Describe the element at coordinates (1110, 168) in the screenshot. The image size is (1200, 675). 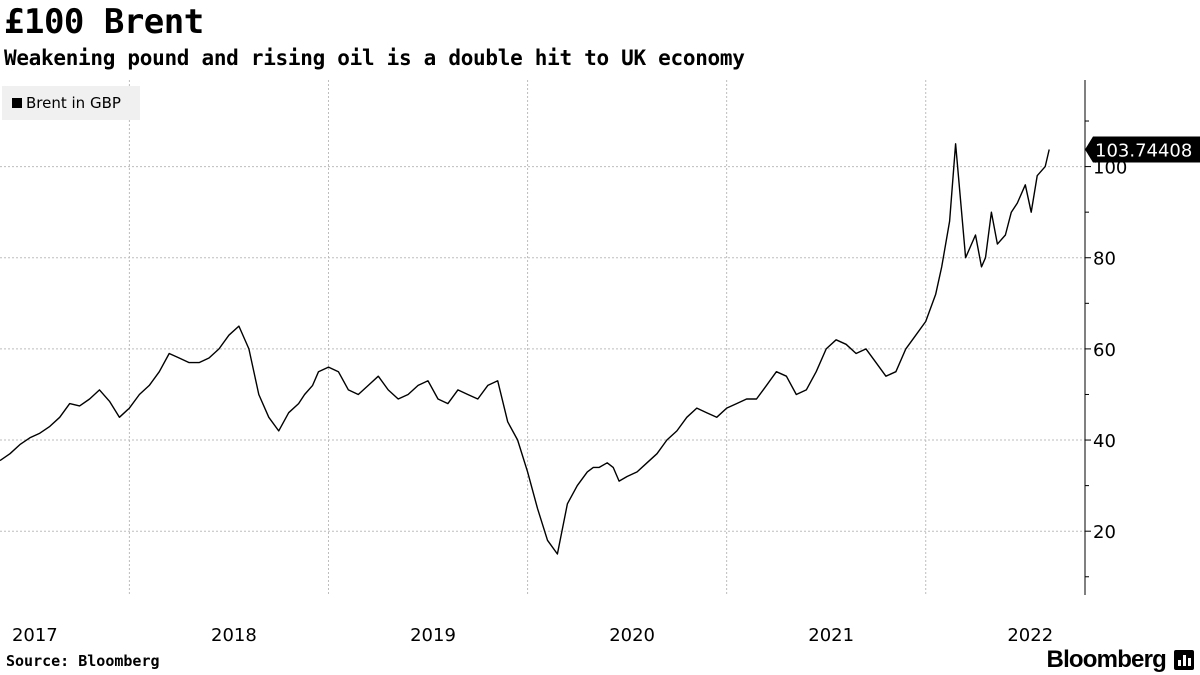
I see `y-tick-label: 100` at that location.